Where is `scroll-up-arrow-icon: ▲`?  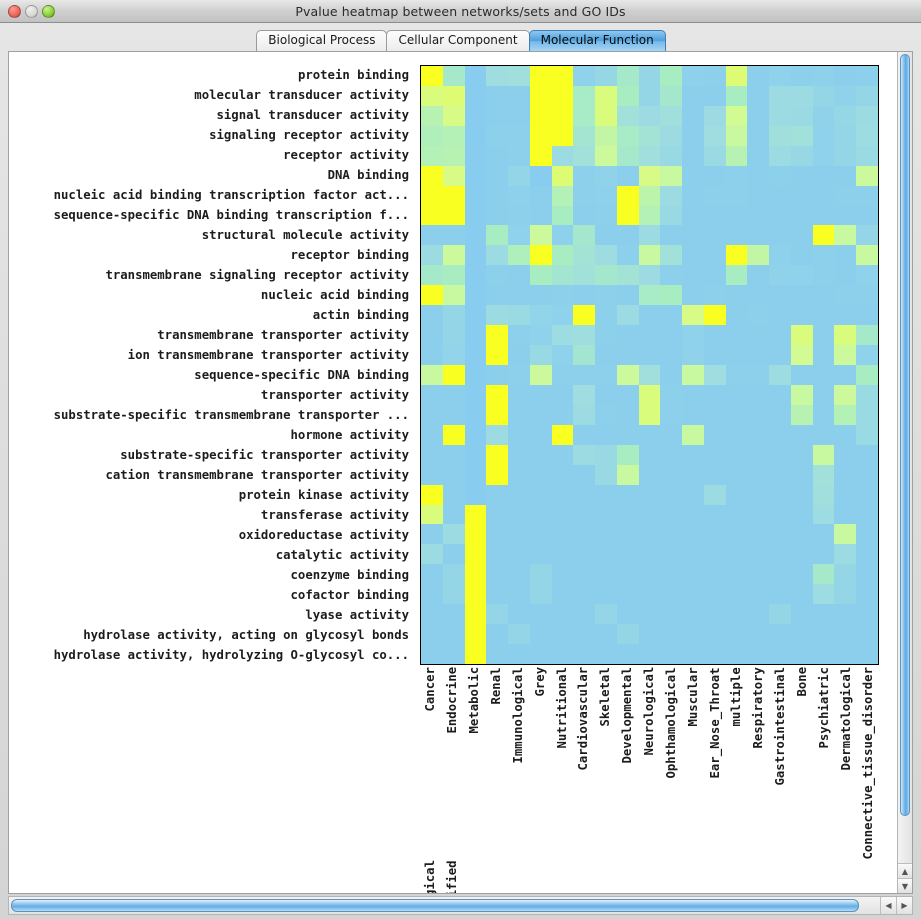 scroll-up-arrow-icon: ▲ is located at coordinates (905, 870).